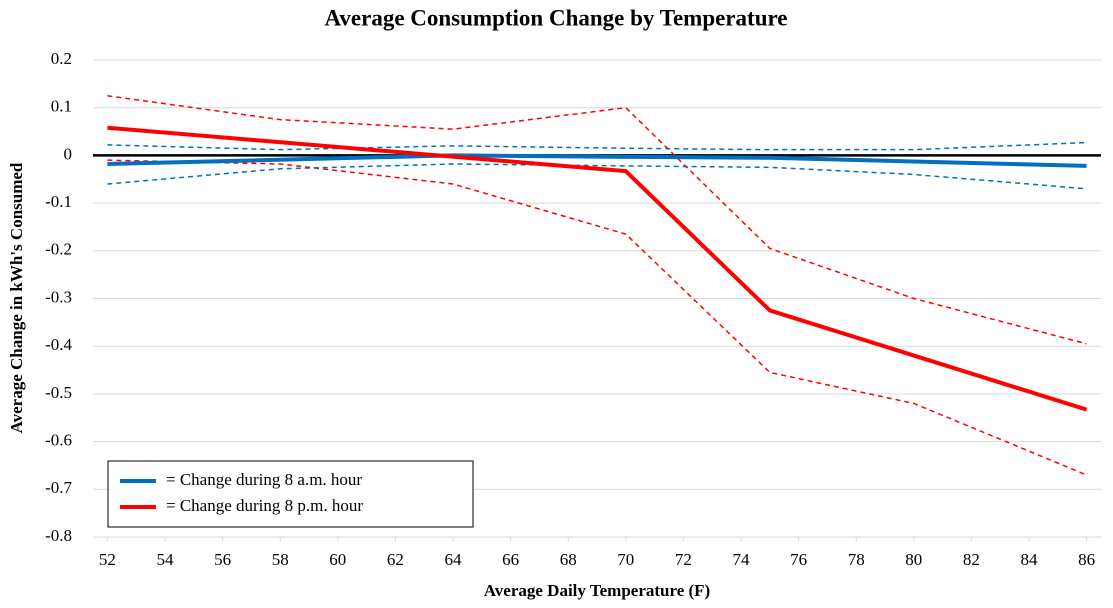 This screenshot has height=608, width=1113. What do you see at coordinates (264, 505) in the screenshot?
I see `legend-label: = Change during 8 p.m. hour` at bounding box center [264, 505].